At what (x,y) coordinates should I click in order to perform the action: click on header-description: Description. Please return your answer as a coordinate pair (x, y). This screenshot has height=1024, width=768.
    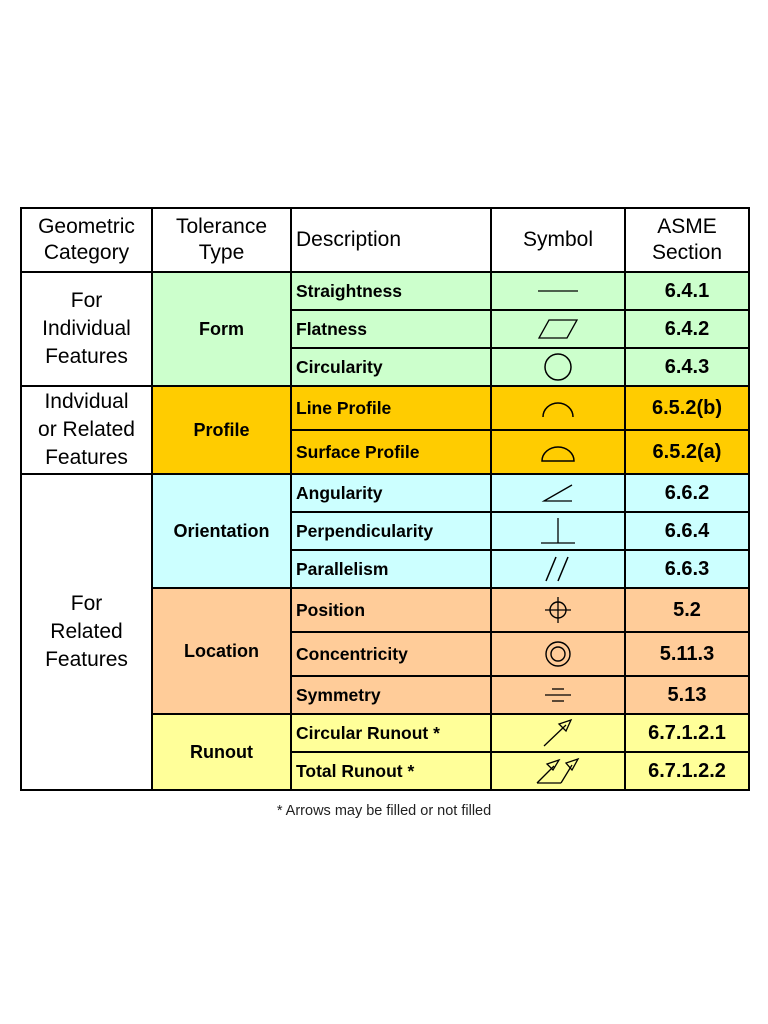
    Looking at the image, I should click on (391, 240).